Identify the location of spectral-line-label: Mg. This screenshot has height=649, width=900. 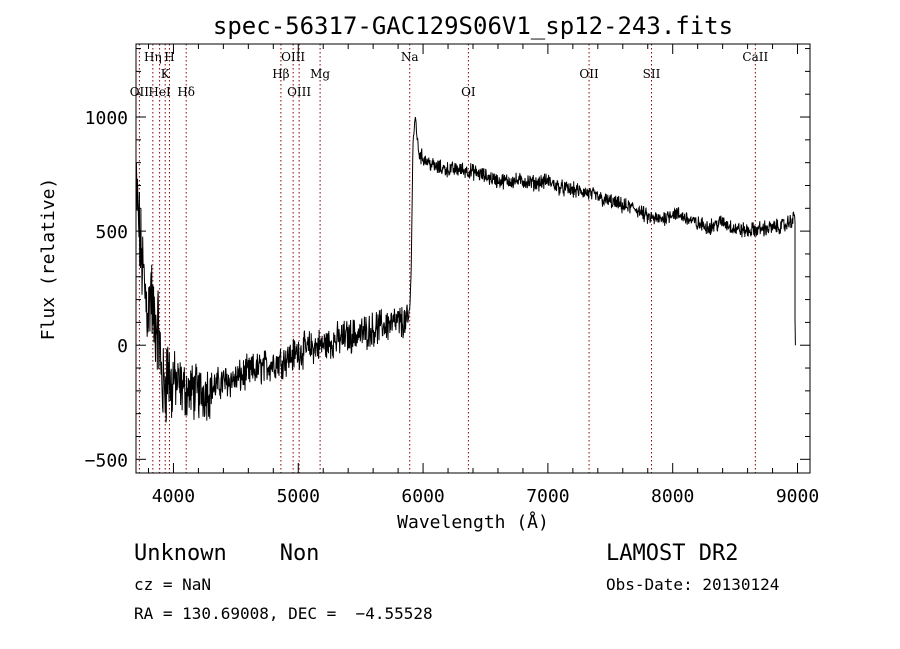
(320, 74).